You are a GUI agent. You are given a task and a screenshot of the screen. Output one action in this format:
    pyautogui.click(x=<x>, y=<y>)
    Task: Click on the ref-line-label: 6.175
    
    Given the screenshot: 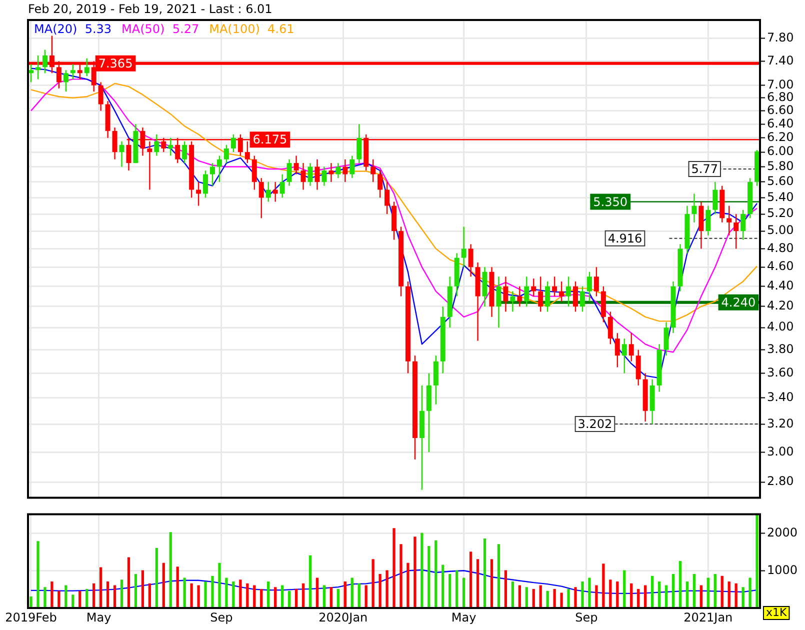 What is the action you would take?
    pyautogui.click(x=270, y=139)
    